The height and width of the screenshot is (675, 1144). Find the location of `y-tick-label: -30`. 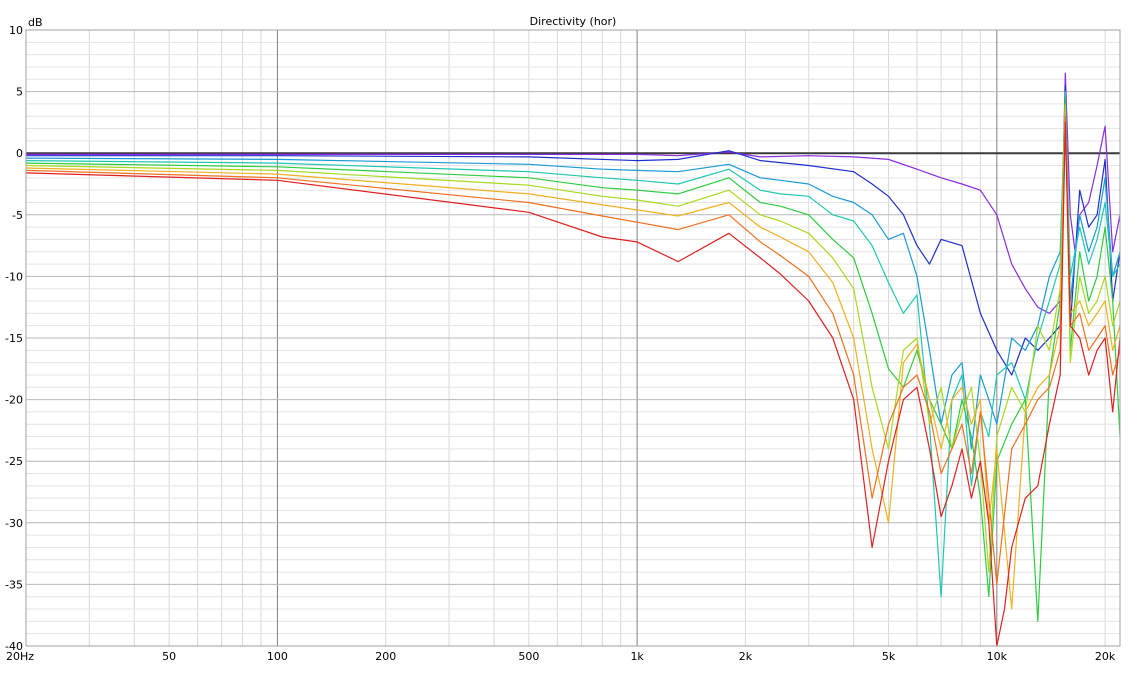

y-tick-label: -30 is located at coordinates (14, 523).